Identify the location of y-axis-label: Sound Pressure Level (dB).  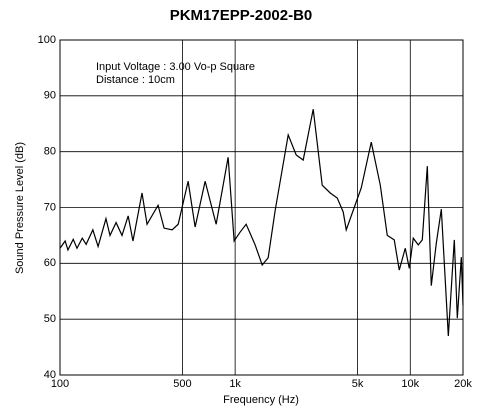
(20, 208).